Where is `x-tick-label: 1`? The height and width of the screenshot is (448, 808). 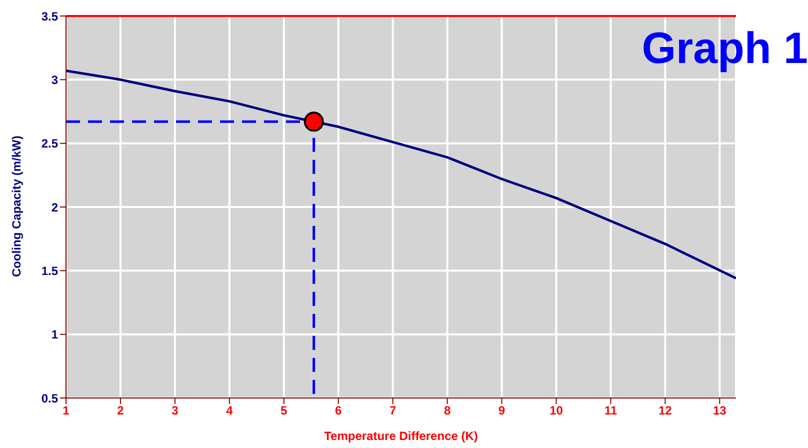 x-tick-label: 1 is located at coordinates (66, 411).